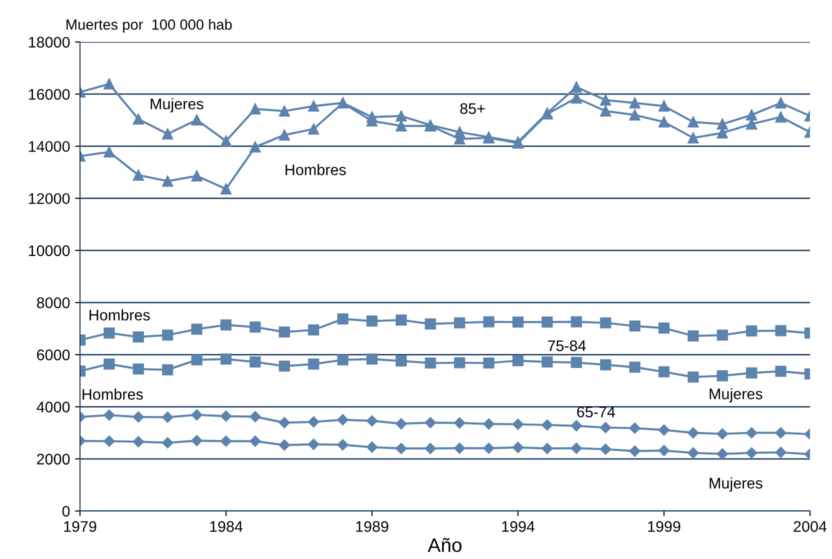 The width and height of the screenshot is (832, 559). Describe the element at coordinates (226, 526) in the screenshot. I see `x-tick-label: 1984` at that location.